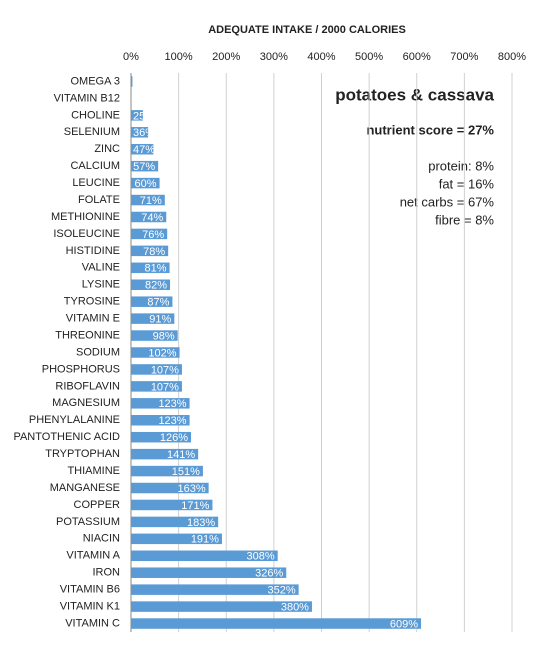  I want to click on data-label: 47%, so click(144, 150).